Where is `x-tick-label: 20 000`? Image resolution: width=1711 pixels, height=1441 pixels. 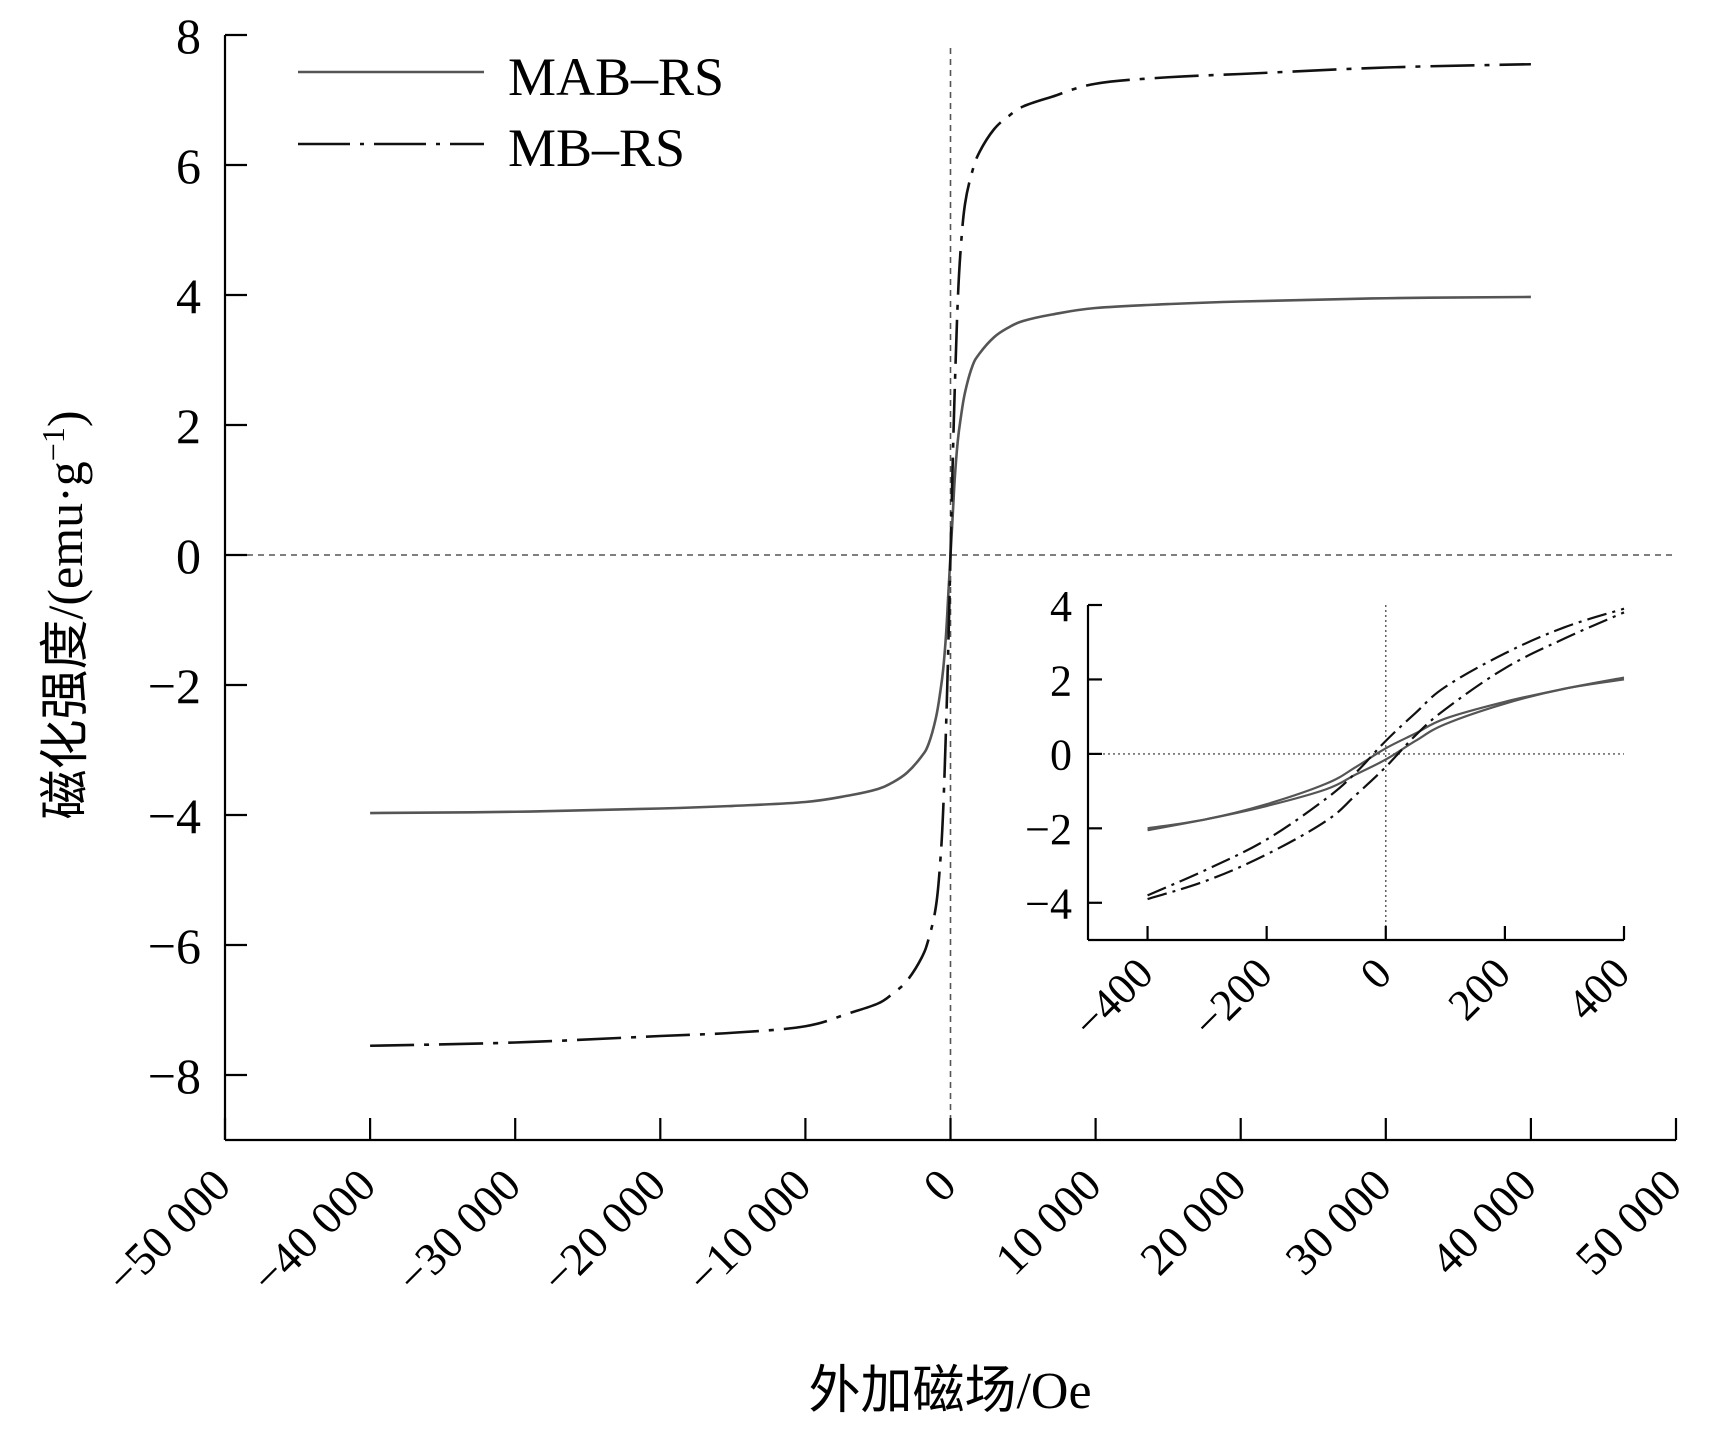 x-tick-label: 20 000 is located at coordinates (1193, 1222).